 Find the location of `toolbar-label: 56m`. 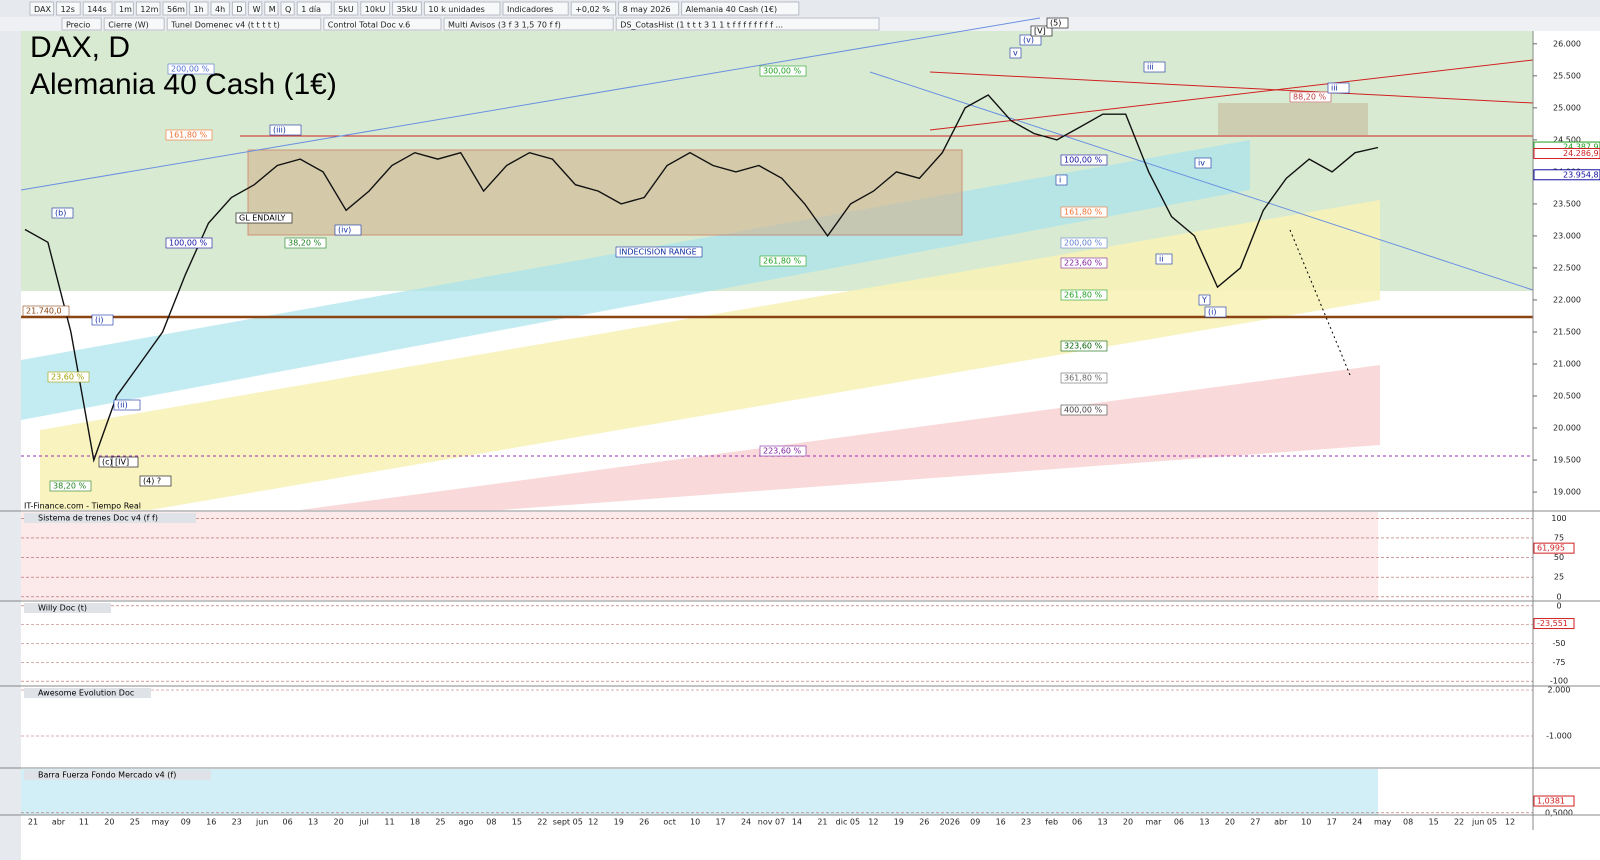

toolbar-label: 56m is located at coordinates (176, 9).